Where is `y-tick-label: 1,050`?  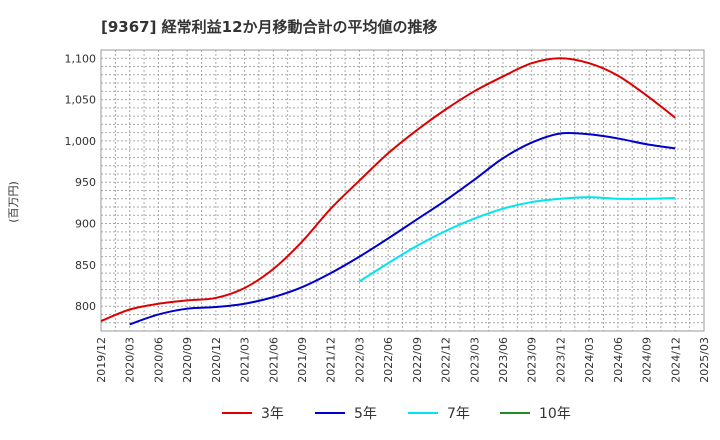 y-tick-label: 1,050 is located at coordinates (81, 100).